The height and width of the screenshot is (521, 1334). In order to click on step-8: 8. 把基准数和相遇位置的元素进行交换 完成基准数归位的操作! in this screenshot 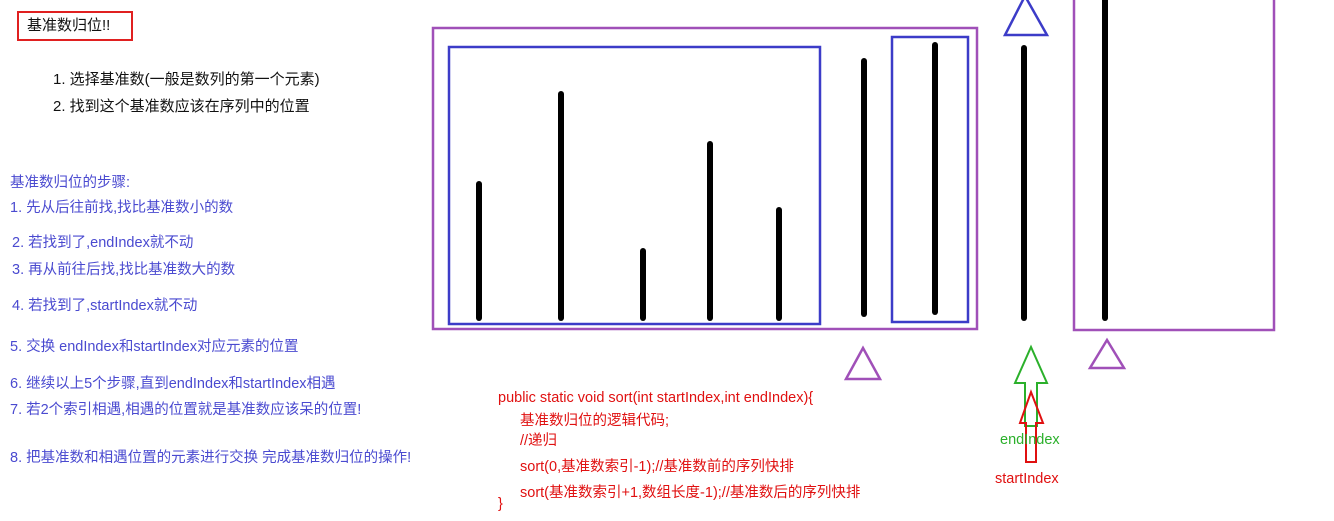, I will do `click(211, 458)`.